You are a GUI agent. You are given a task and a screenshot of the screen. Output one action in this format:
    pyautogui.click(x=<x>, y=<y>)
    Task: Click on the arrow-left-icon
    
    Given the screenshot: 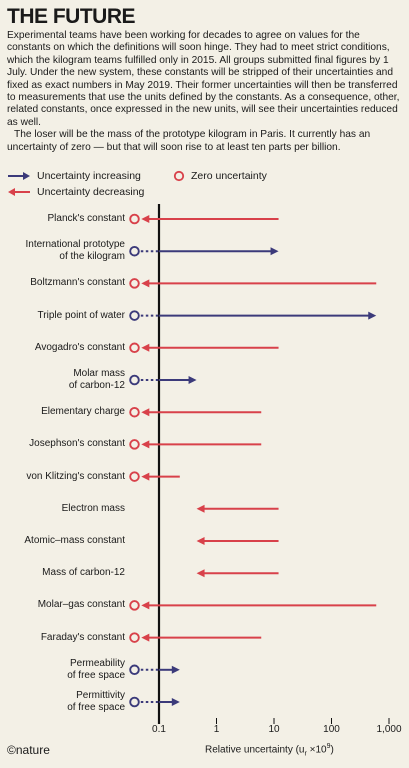 What is the action you would take?
    pyautogui.click(x=19, y=192)
    